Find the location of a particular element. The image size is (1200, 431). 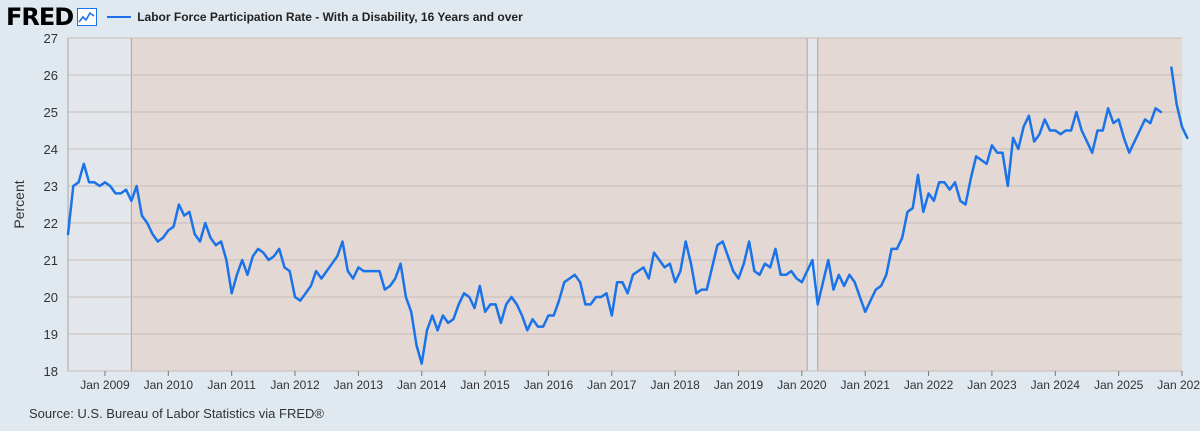

x-tick-label: Jan 2025 is located at coordinates (1119, 385).